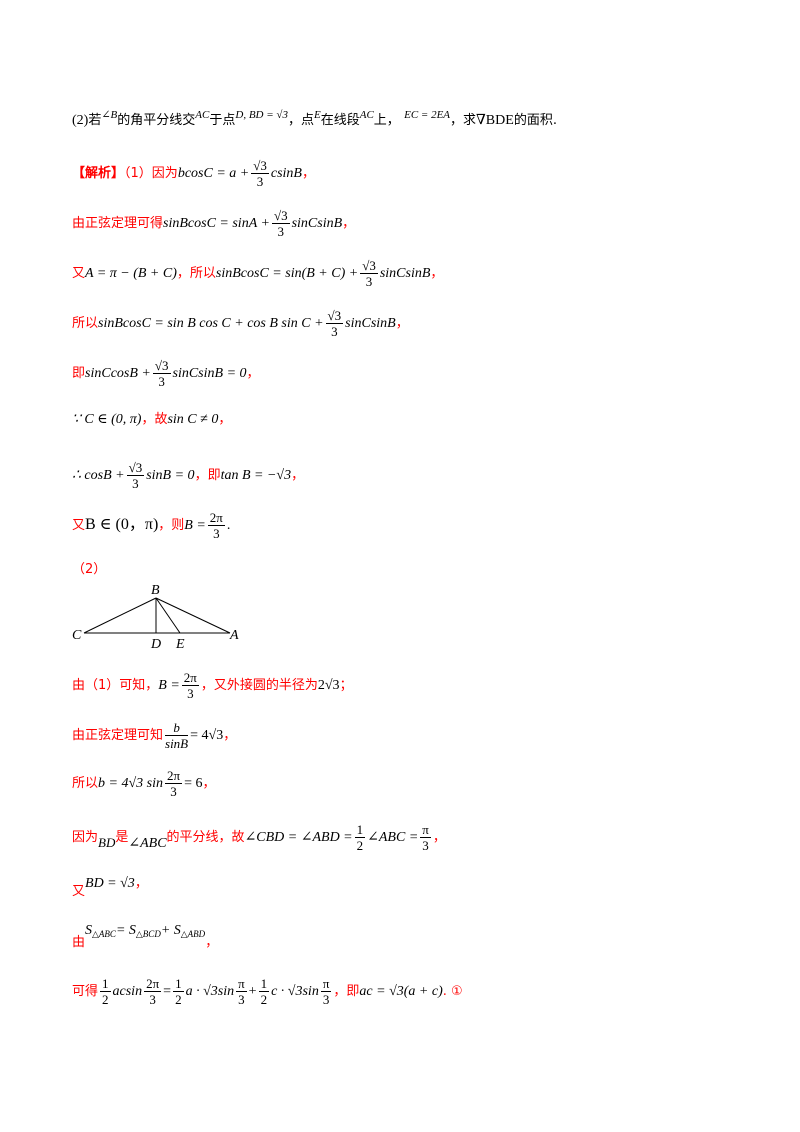 The width and height of the screenshot is (800, 1132). What do you see at coordinates (131, 273) in the screenshot?
I see `math-expr: A = π − (B + C)` at bounding box center [131, 273].